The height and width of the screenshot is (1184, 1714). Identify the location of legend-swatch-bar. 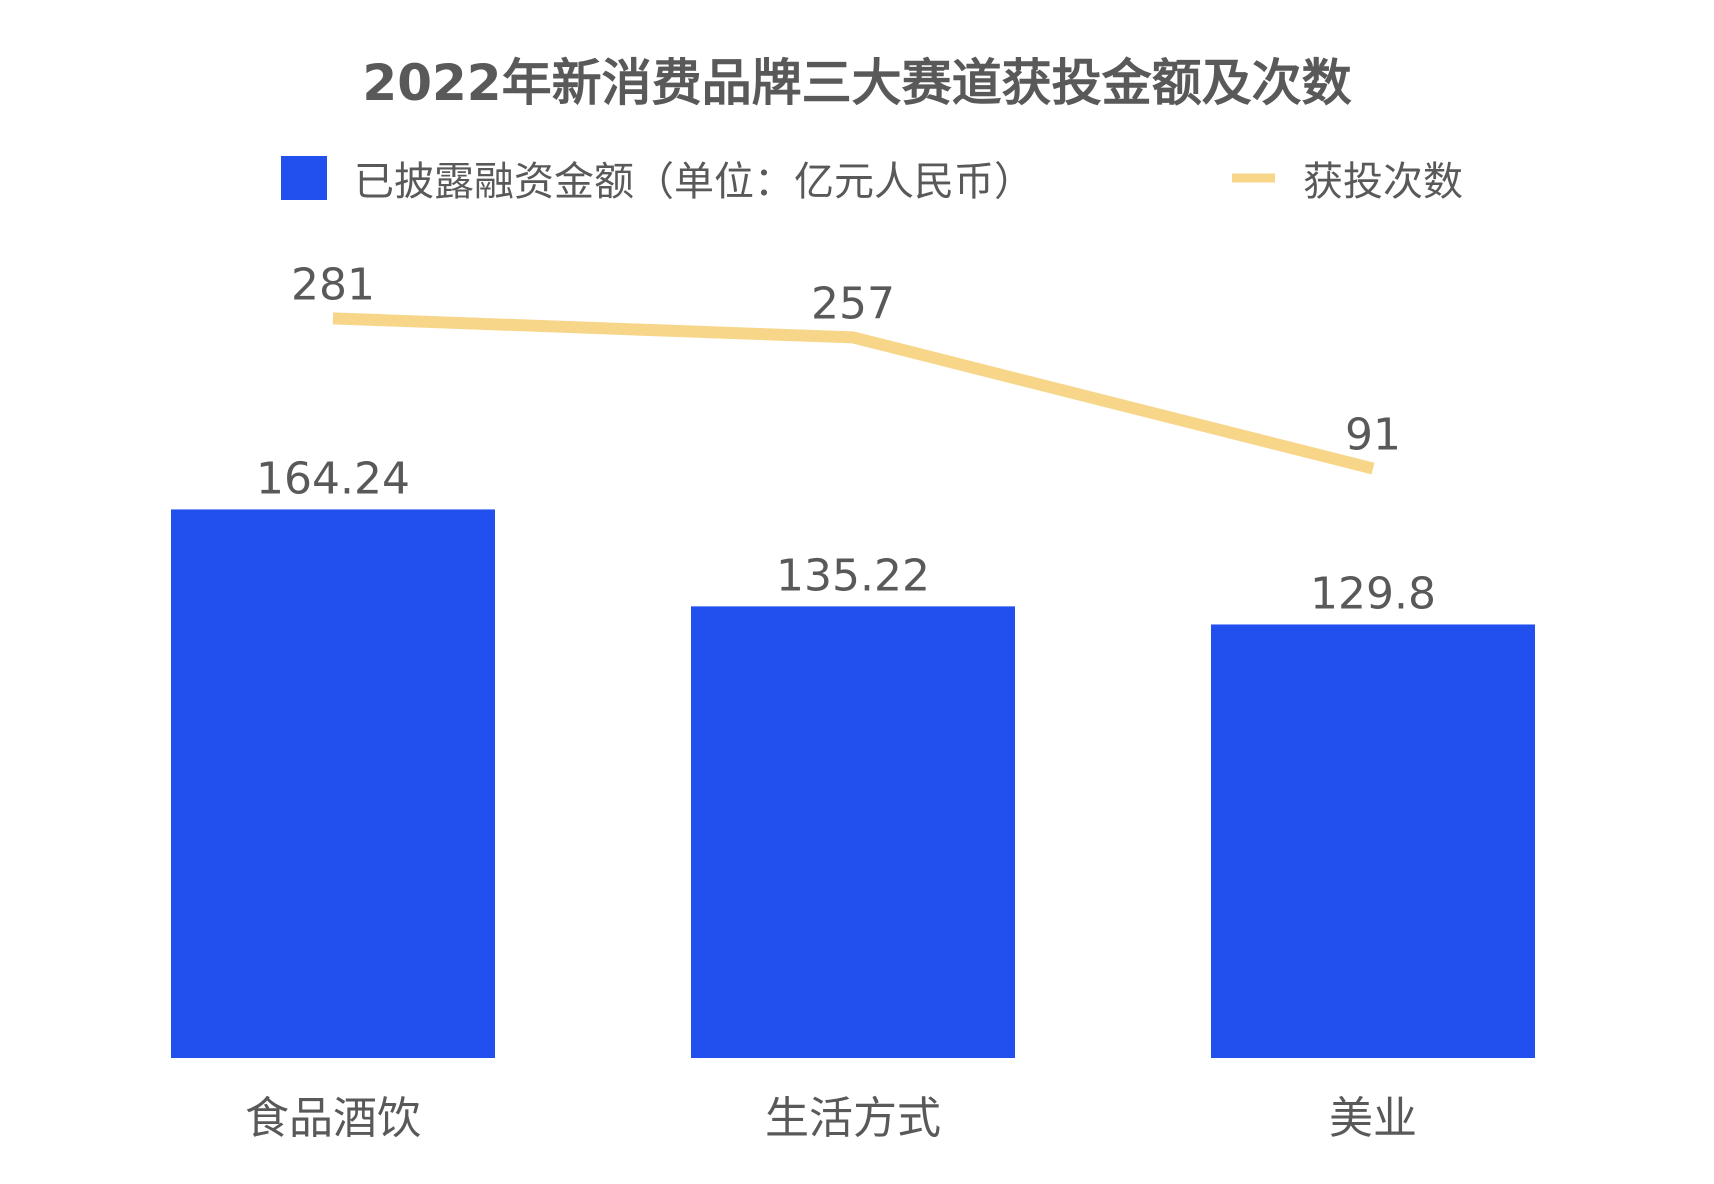
(304, 178).